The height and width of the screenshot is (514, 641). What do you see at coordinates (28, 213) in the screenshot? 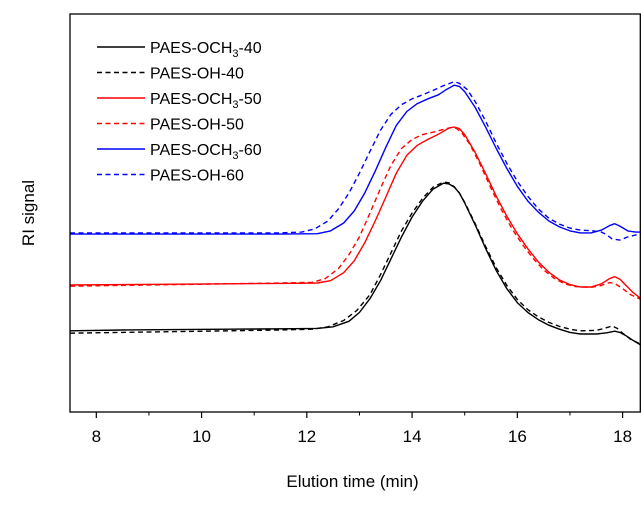
I see `y-axis-title: RI signal` at bounding box center [28, 213].